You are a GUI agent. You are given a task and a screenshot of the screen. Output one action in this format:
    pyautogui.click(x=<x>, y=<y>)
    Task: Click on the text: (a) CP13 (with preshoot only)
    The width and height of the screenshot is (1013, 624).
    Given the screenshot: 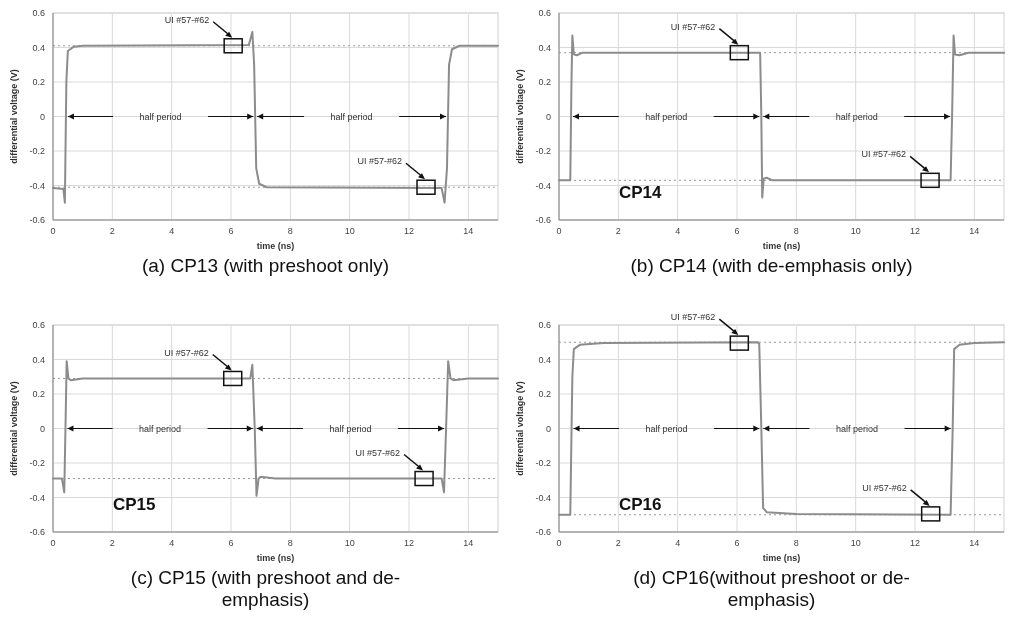 What is the action you would take?
    pyautogui.click(x=265, y=265)
    